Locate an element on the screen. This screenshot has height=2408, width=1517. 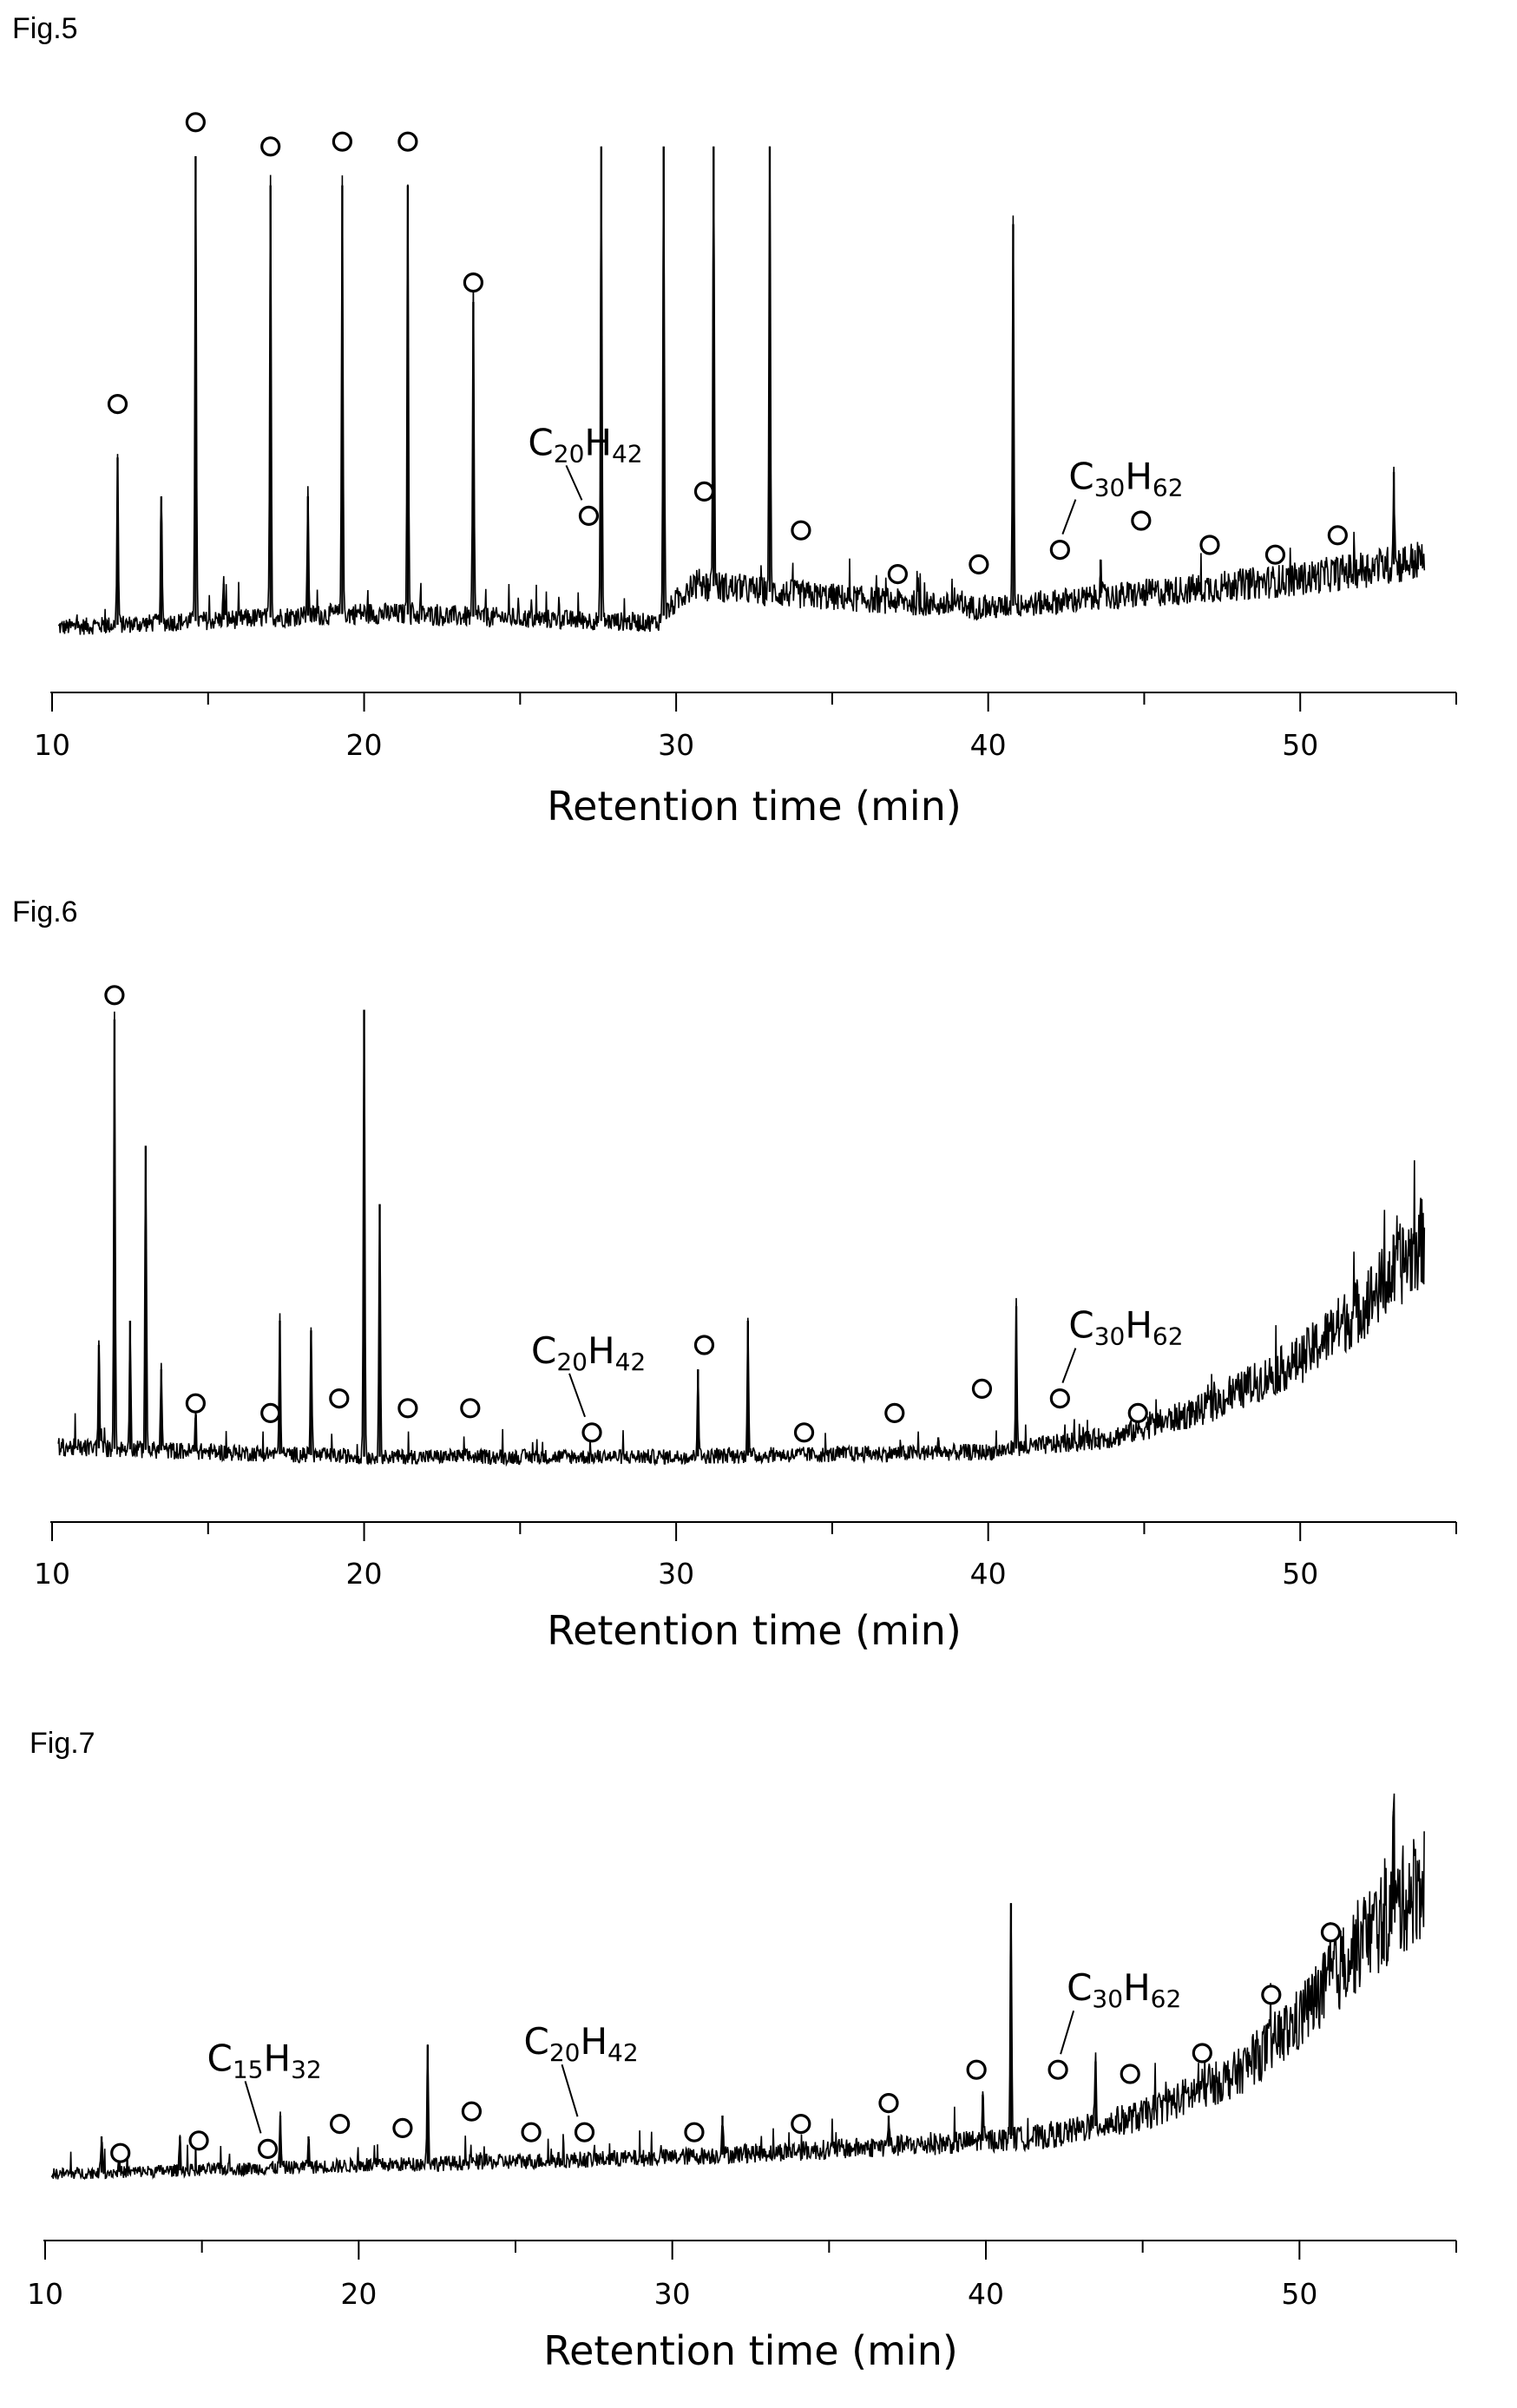
figure-label: Fig.5 is located at coordinates (45, 28).